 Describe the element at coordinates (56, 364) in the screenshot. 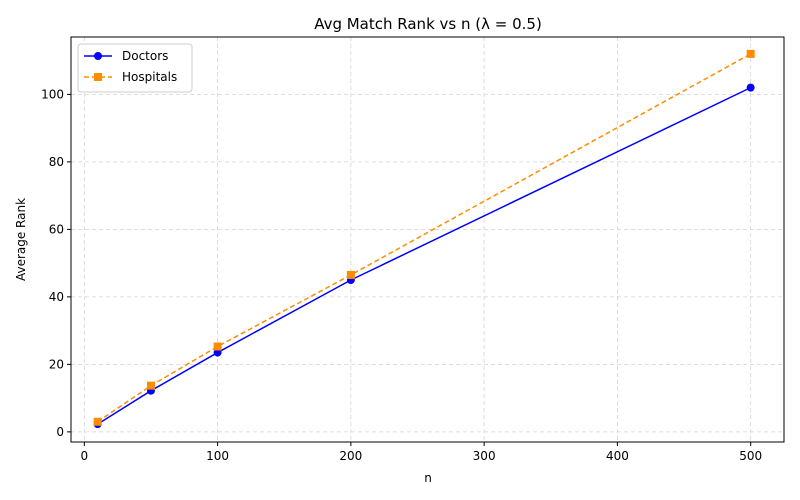

I see `y-tick-label: 20` at that location.